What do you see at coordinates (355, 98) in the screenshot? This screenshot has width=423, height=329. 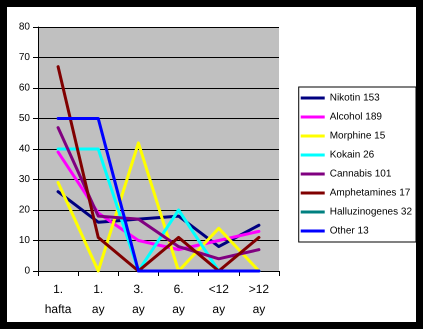 I see `legend-label: Nikotin 153` at bounding box center [355, 98].